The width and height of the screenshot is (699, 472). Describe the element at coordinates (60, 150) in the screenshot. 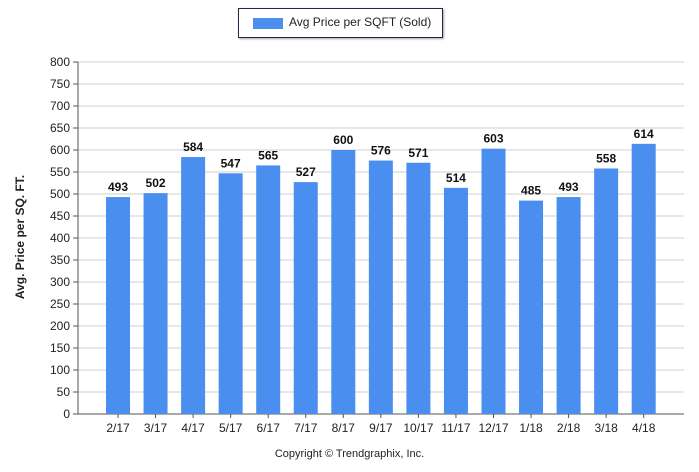

I see `y-tick-label: 600` at that location.